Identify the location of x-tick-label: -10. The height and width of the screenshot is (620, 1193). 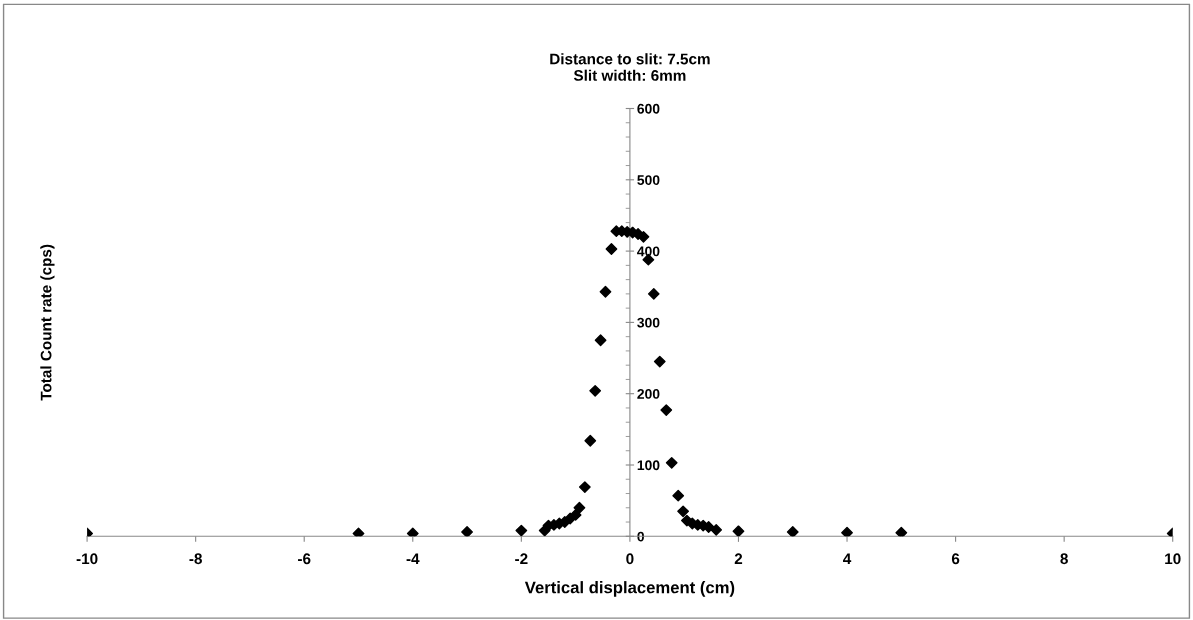
(87, 559).